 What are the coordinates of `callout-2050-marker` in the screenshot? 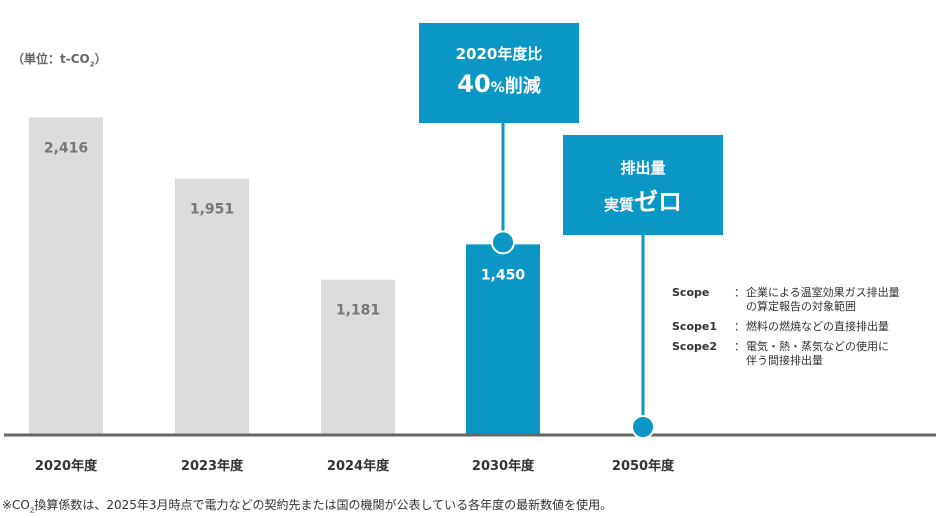 It's located at (643, 427).